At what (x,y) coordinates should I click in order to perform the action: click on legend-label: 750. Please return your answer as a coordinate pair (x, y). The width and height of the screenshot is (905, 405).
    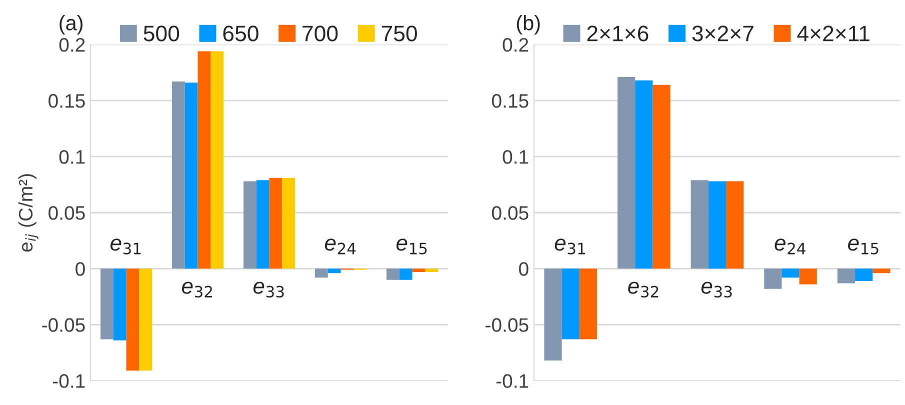
    Looking at the image, I should click on (399, 34).